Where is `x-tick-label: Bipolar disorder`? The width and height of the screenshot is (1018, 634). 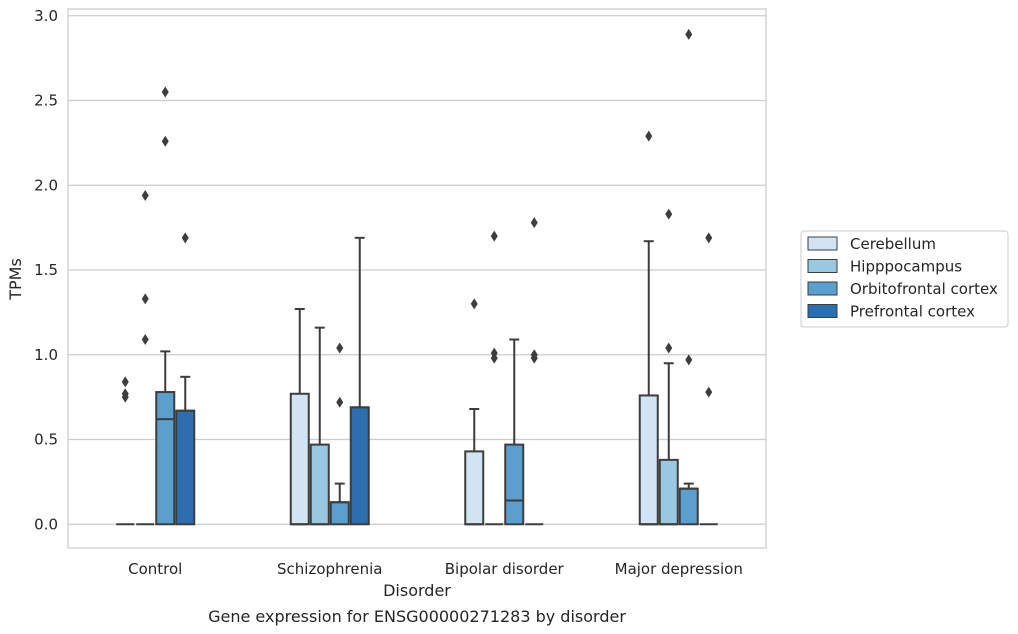 x-tick-label: Bipolar disorder is located at coordinates (505, 569).